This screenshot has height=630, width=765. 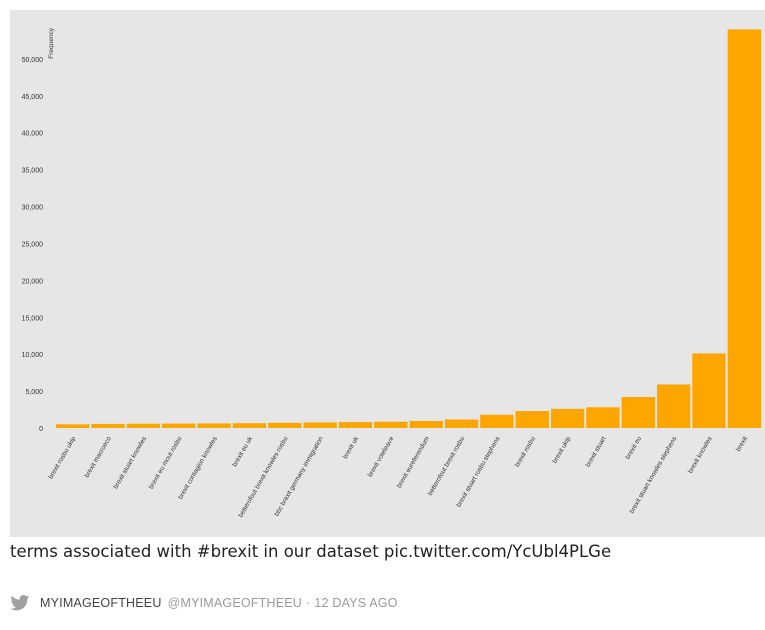 What do you see at coordinates (242, 451) in the screenshot?
I see `x-tick-label: brexit eu uk` at bounding box center [242, 451].